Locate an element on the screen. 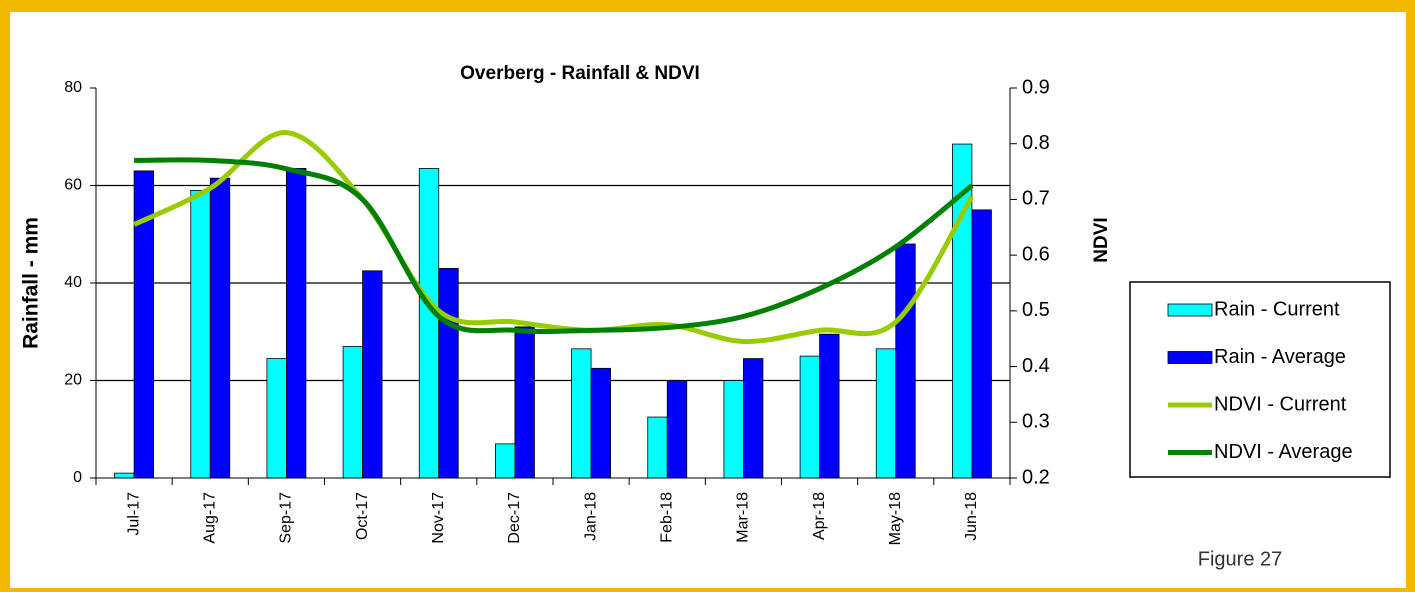 The width and height of the screenshot is (1415, 592). y-tick-label: 40 is located at coordinates (73, 282).